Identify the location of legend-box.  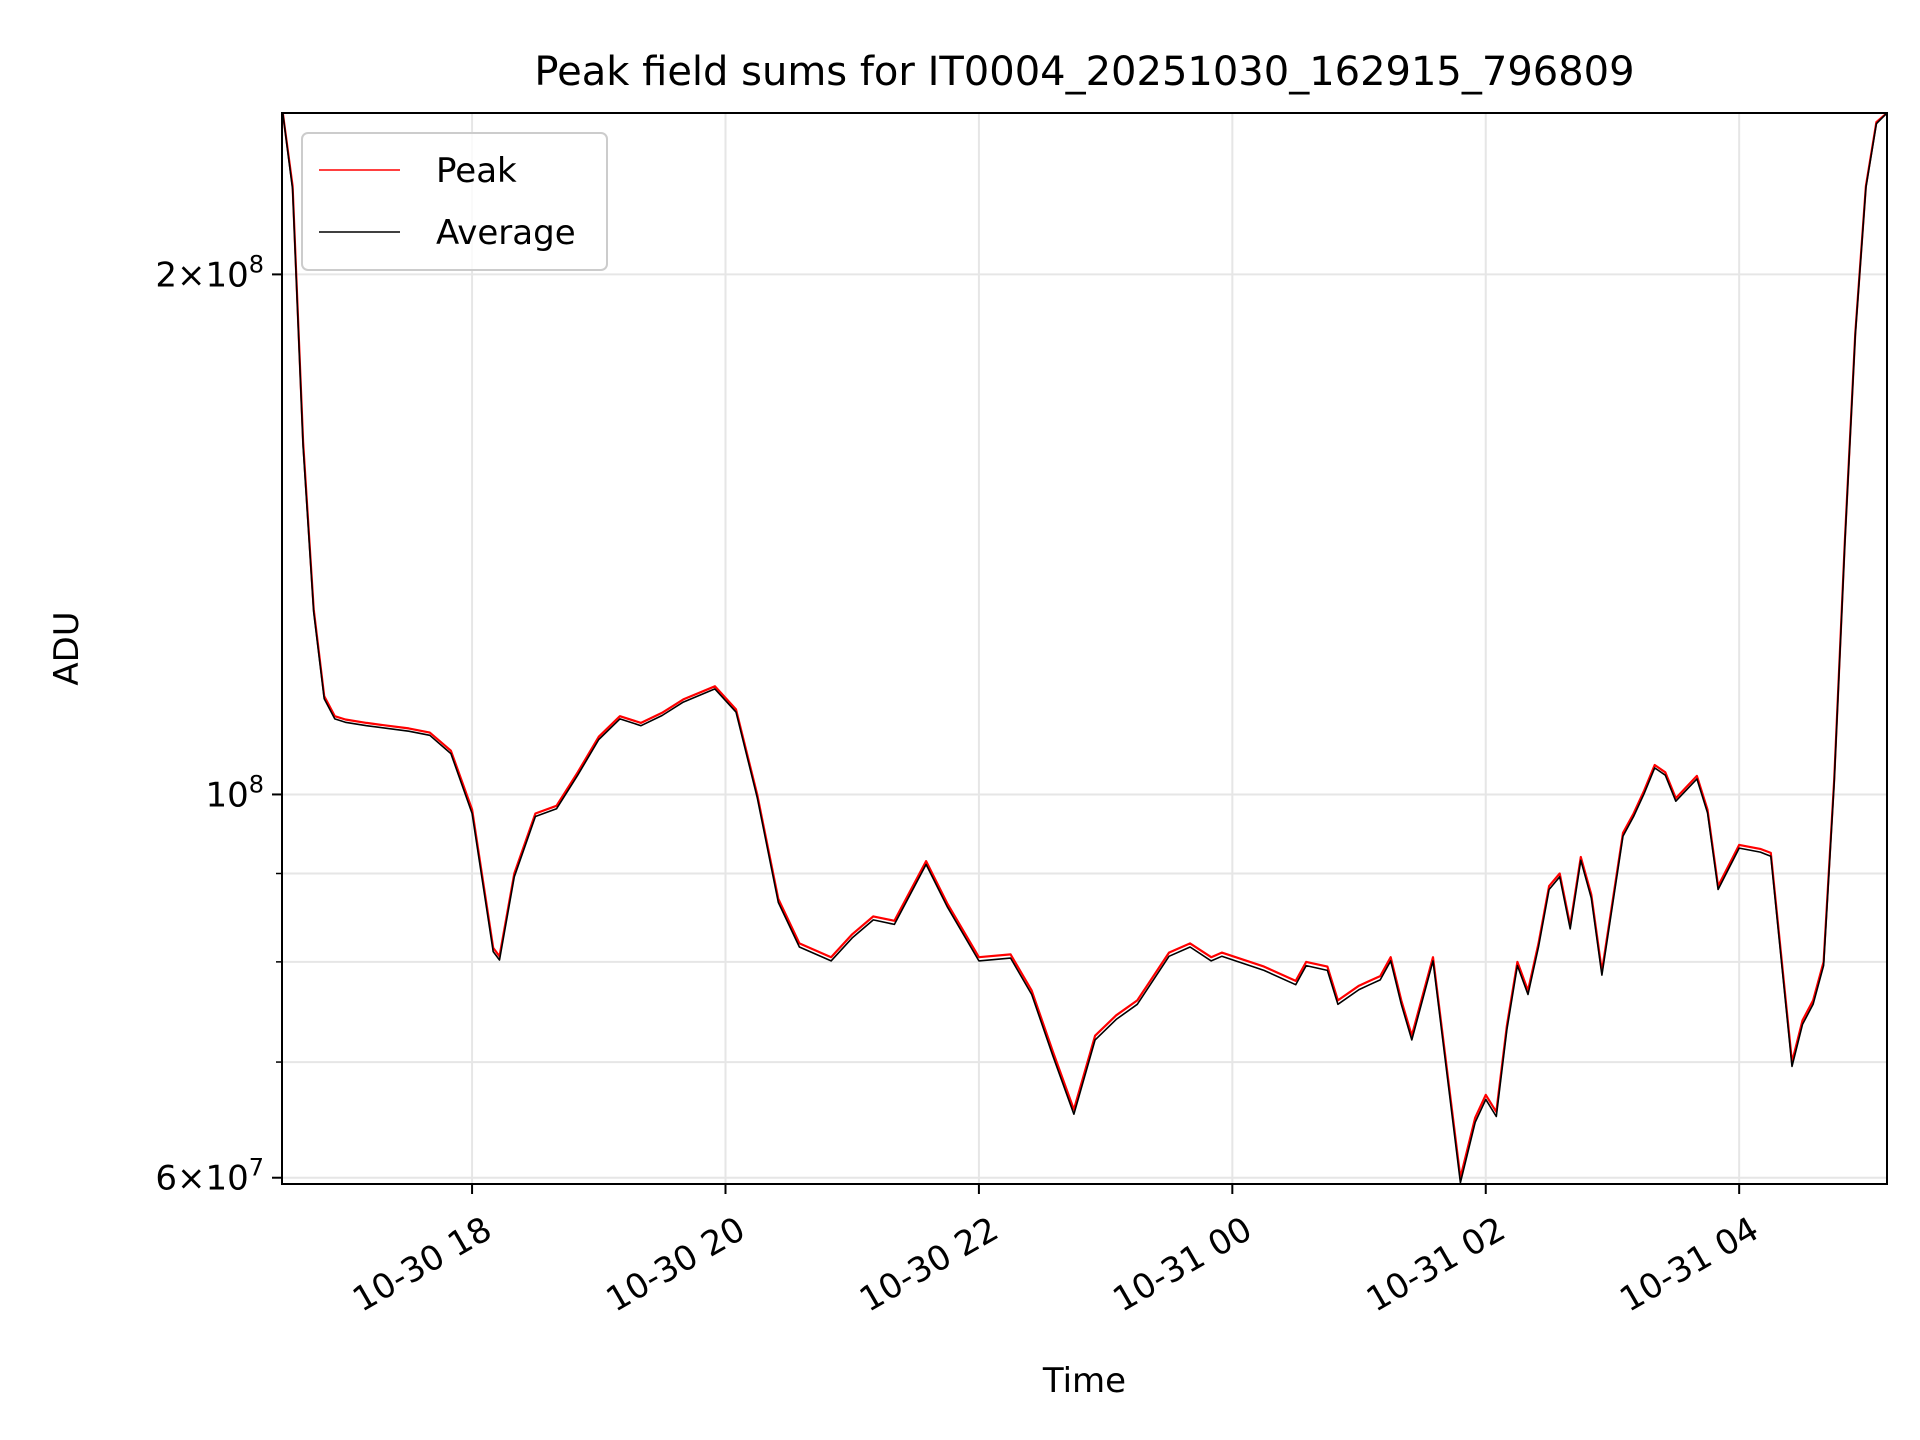
(454, 201).